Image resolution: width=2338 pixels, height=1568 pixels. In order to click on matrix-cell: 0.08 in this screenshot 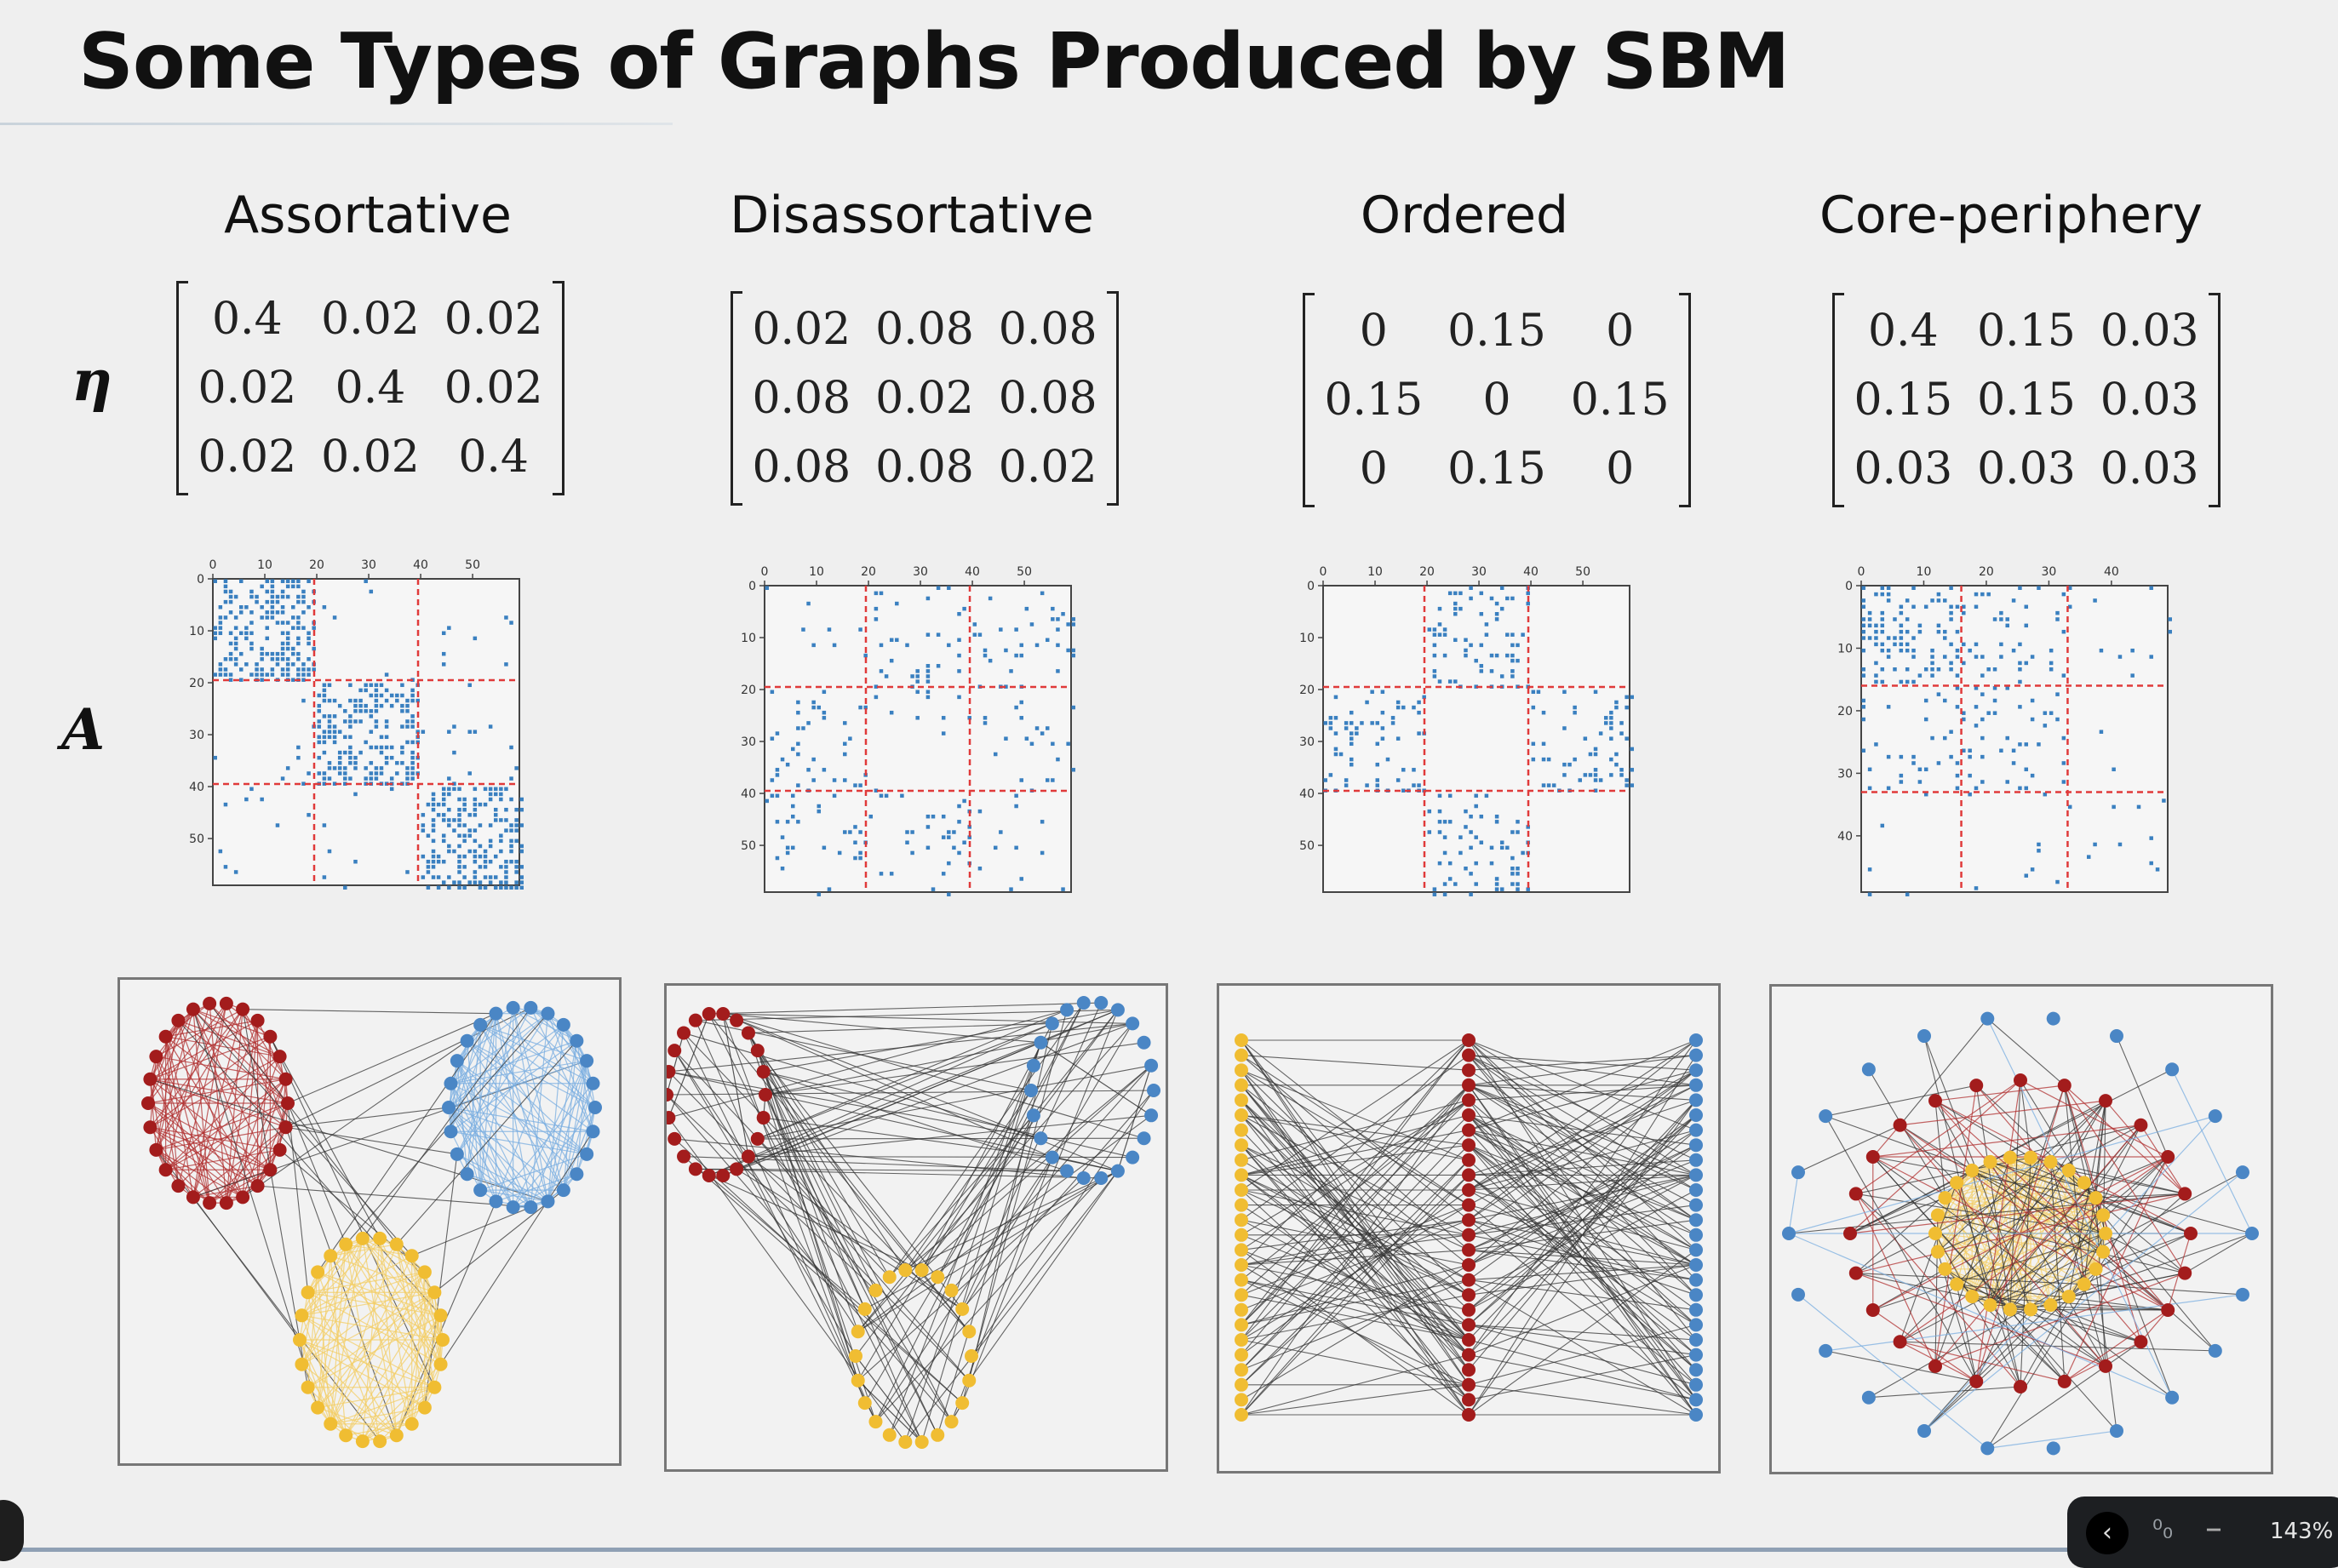, I will do `click(924, 329)`.